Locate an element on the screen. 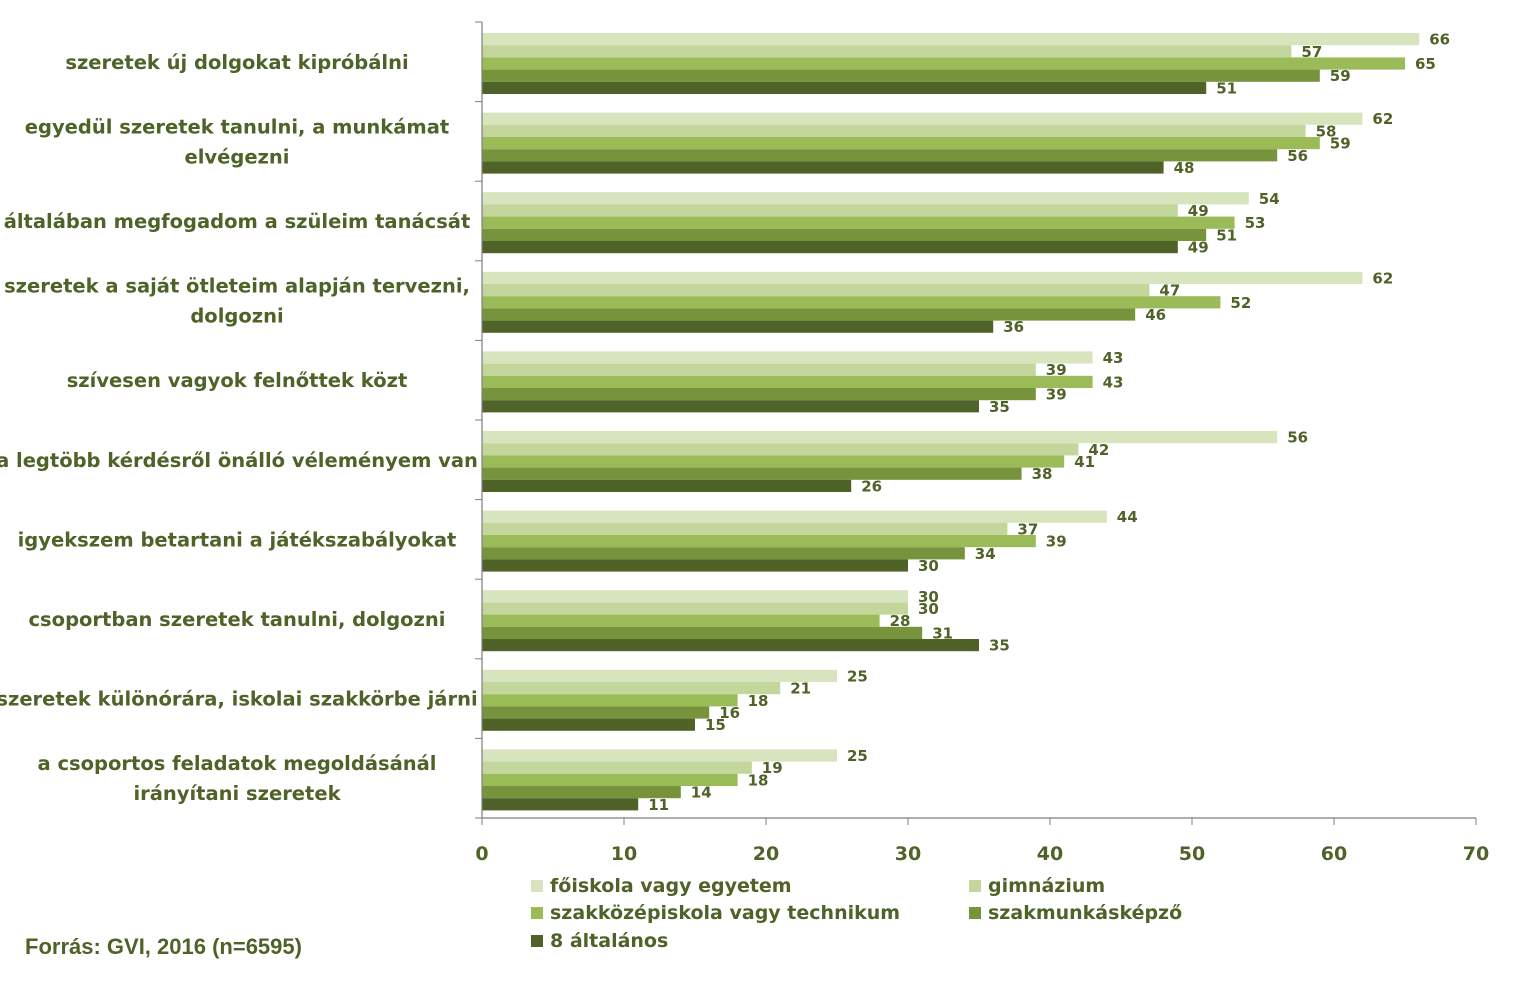 The width and height of the screenshot is (1530, 994). value-label: 54 is located at coordinates (1269, 199).